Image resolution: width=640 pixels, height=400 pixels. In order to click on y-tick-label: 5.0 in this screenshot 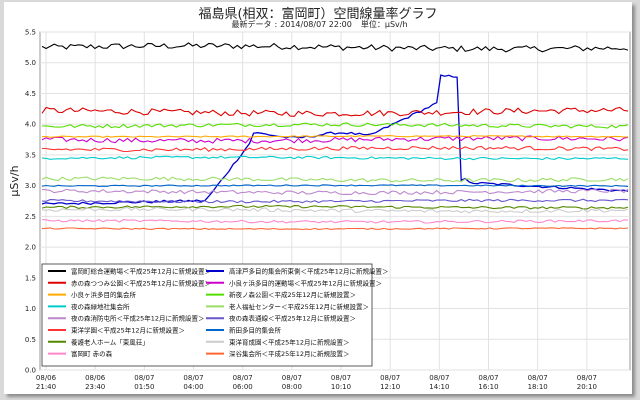, I will do `click(30, 63)`.